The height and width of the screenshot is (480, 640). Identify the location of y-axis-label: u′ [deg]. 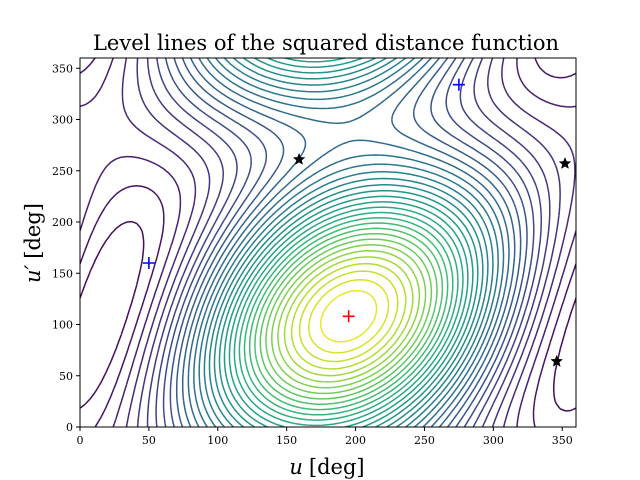
(33, 243).